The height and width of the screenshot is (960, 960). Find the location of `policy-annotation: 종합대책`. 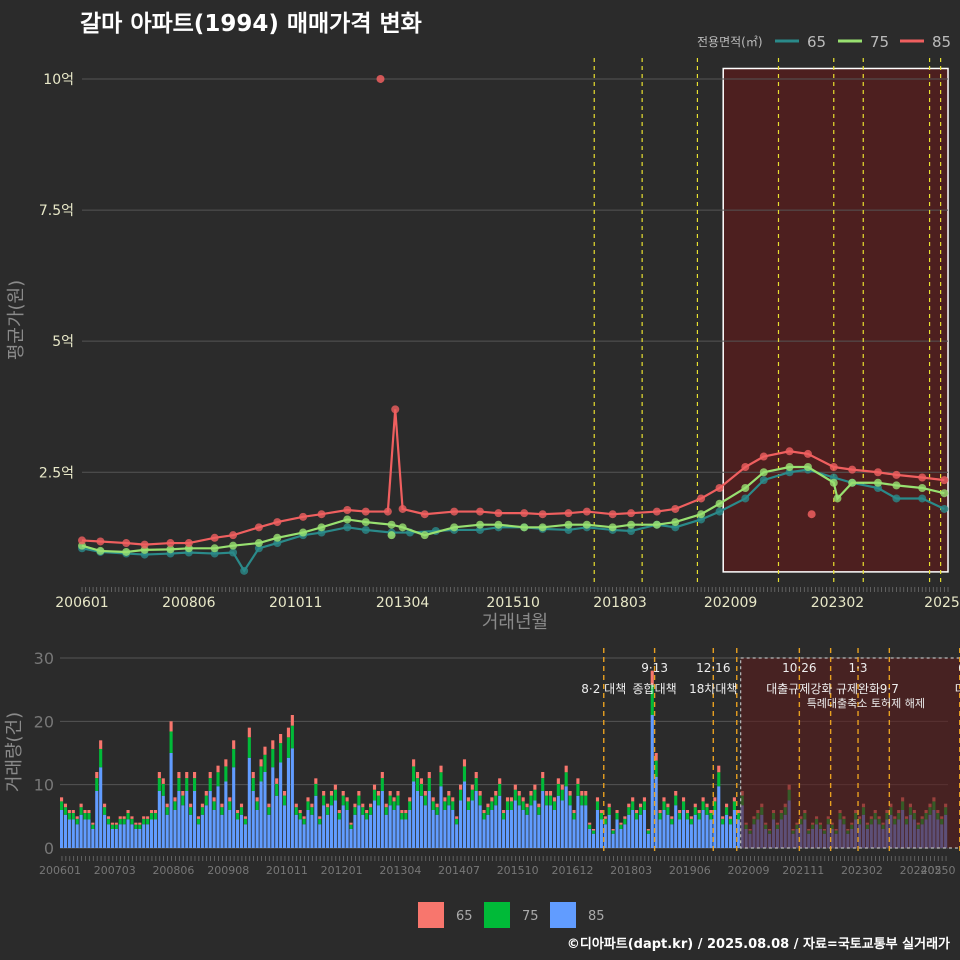

policy-annotation: 종합대책 is located at coordinates (655, 688).